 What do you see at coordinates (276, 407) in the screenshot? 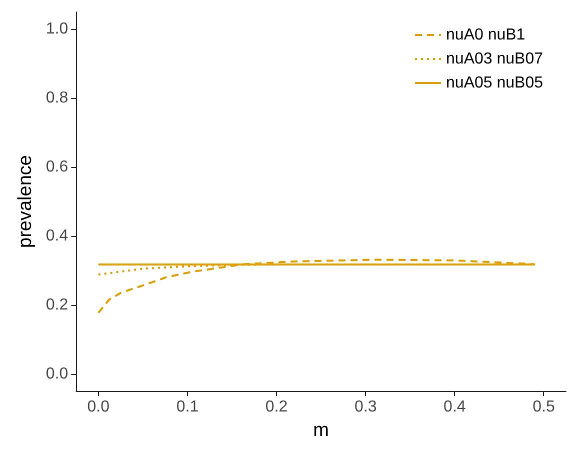
I see `x-tick-label: 0.2` at bounding box center [276, 407].